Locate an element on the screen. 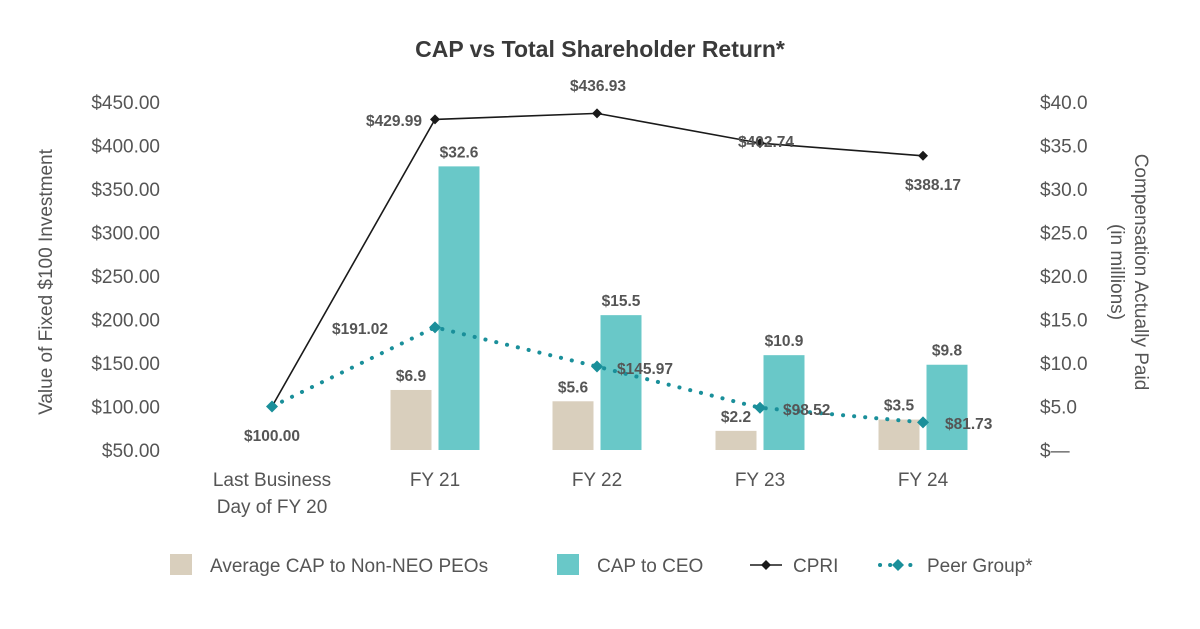 Image resolution: width=1200 pixels, height=629 pixels. legend-item-average-cap-to-non-neo-peos: Average CAP to Non-NEO PEOs is located at coordinates (329, 565).